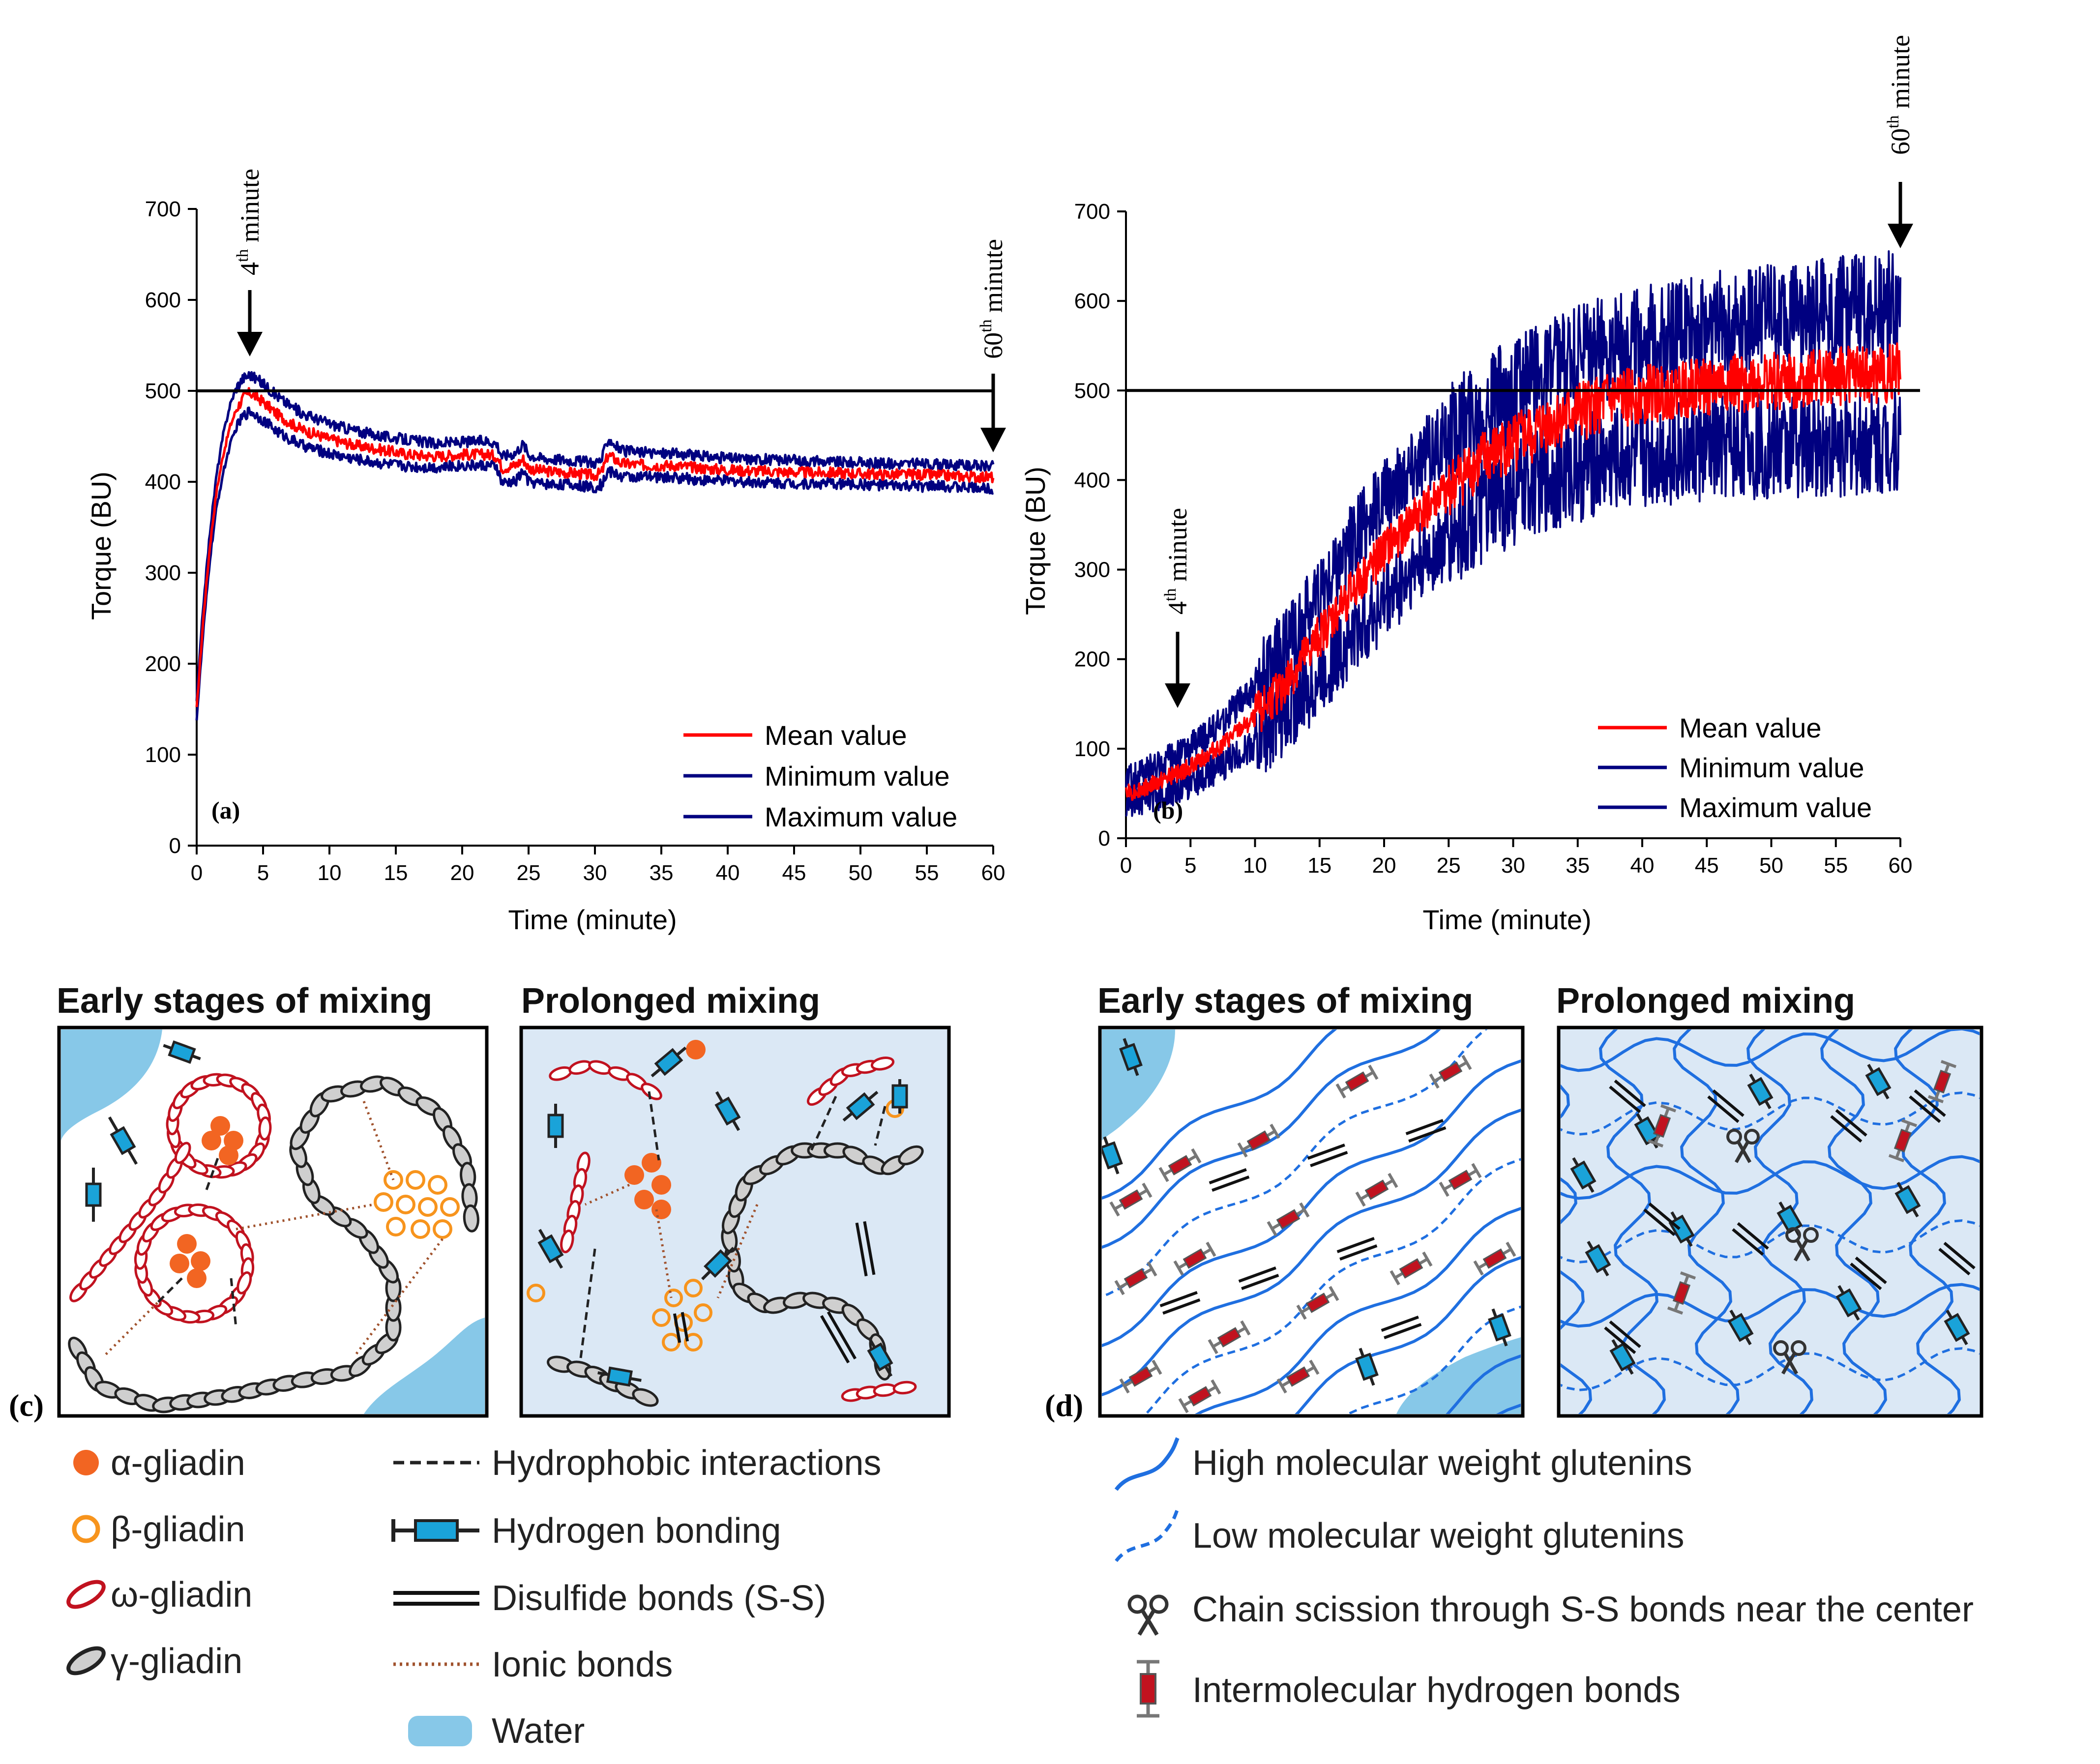  What do you see at coordinates (1092, 749) in the screenshot?
I see `y-tick-label: 100` at bounding box center [1092, 749].